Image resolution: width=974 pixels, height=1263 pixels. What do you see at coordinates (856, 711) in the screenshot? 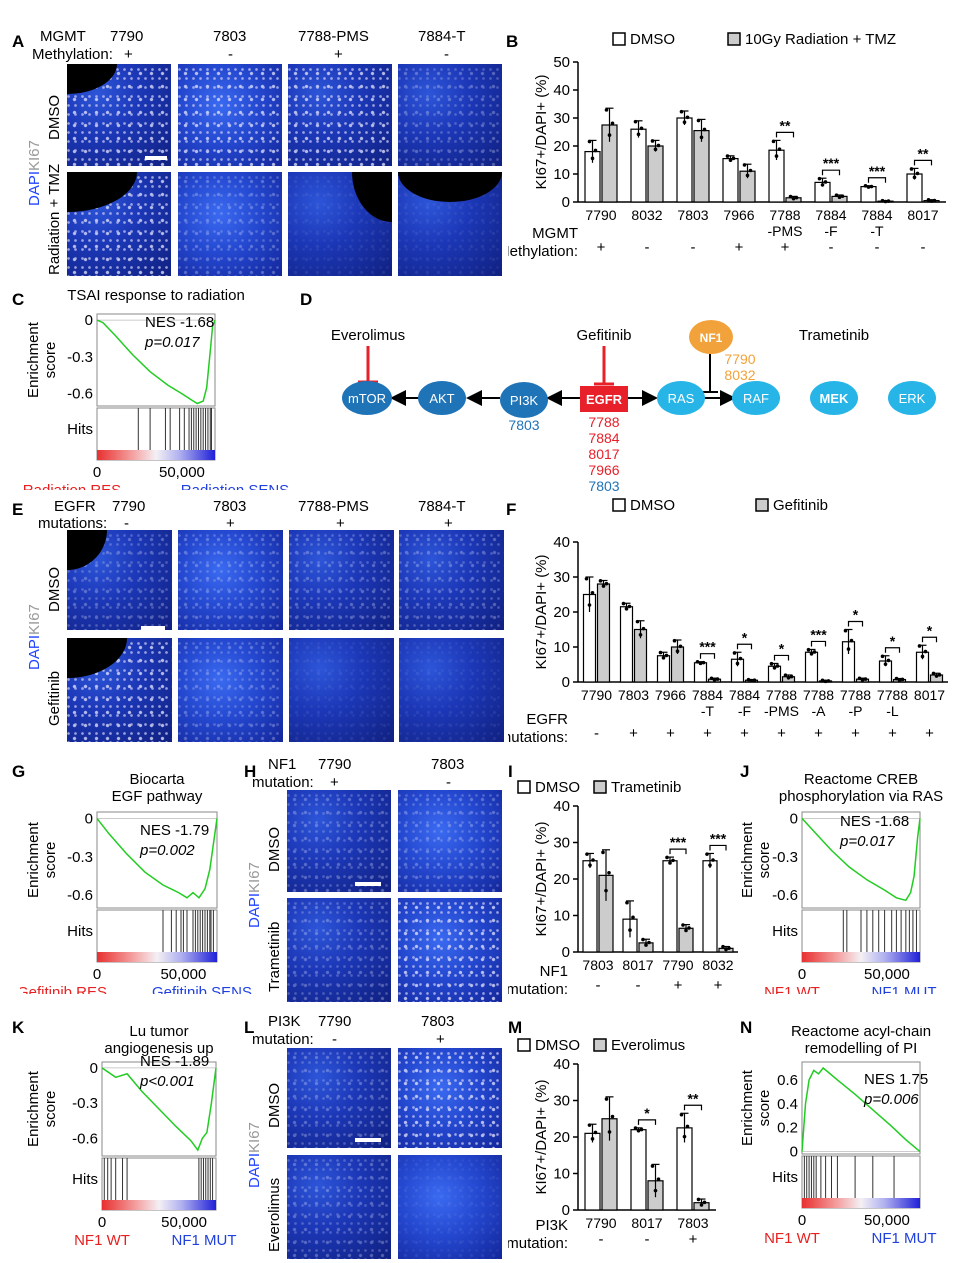
I see `x-tick-label: -P` at bounding box center [856, 711].